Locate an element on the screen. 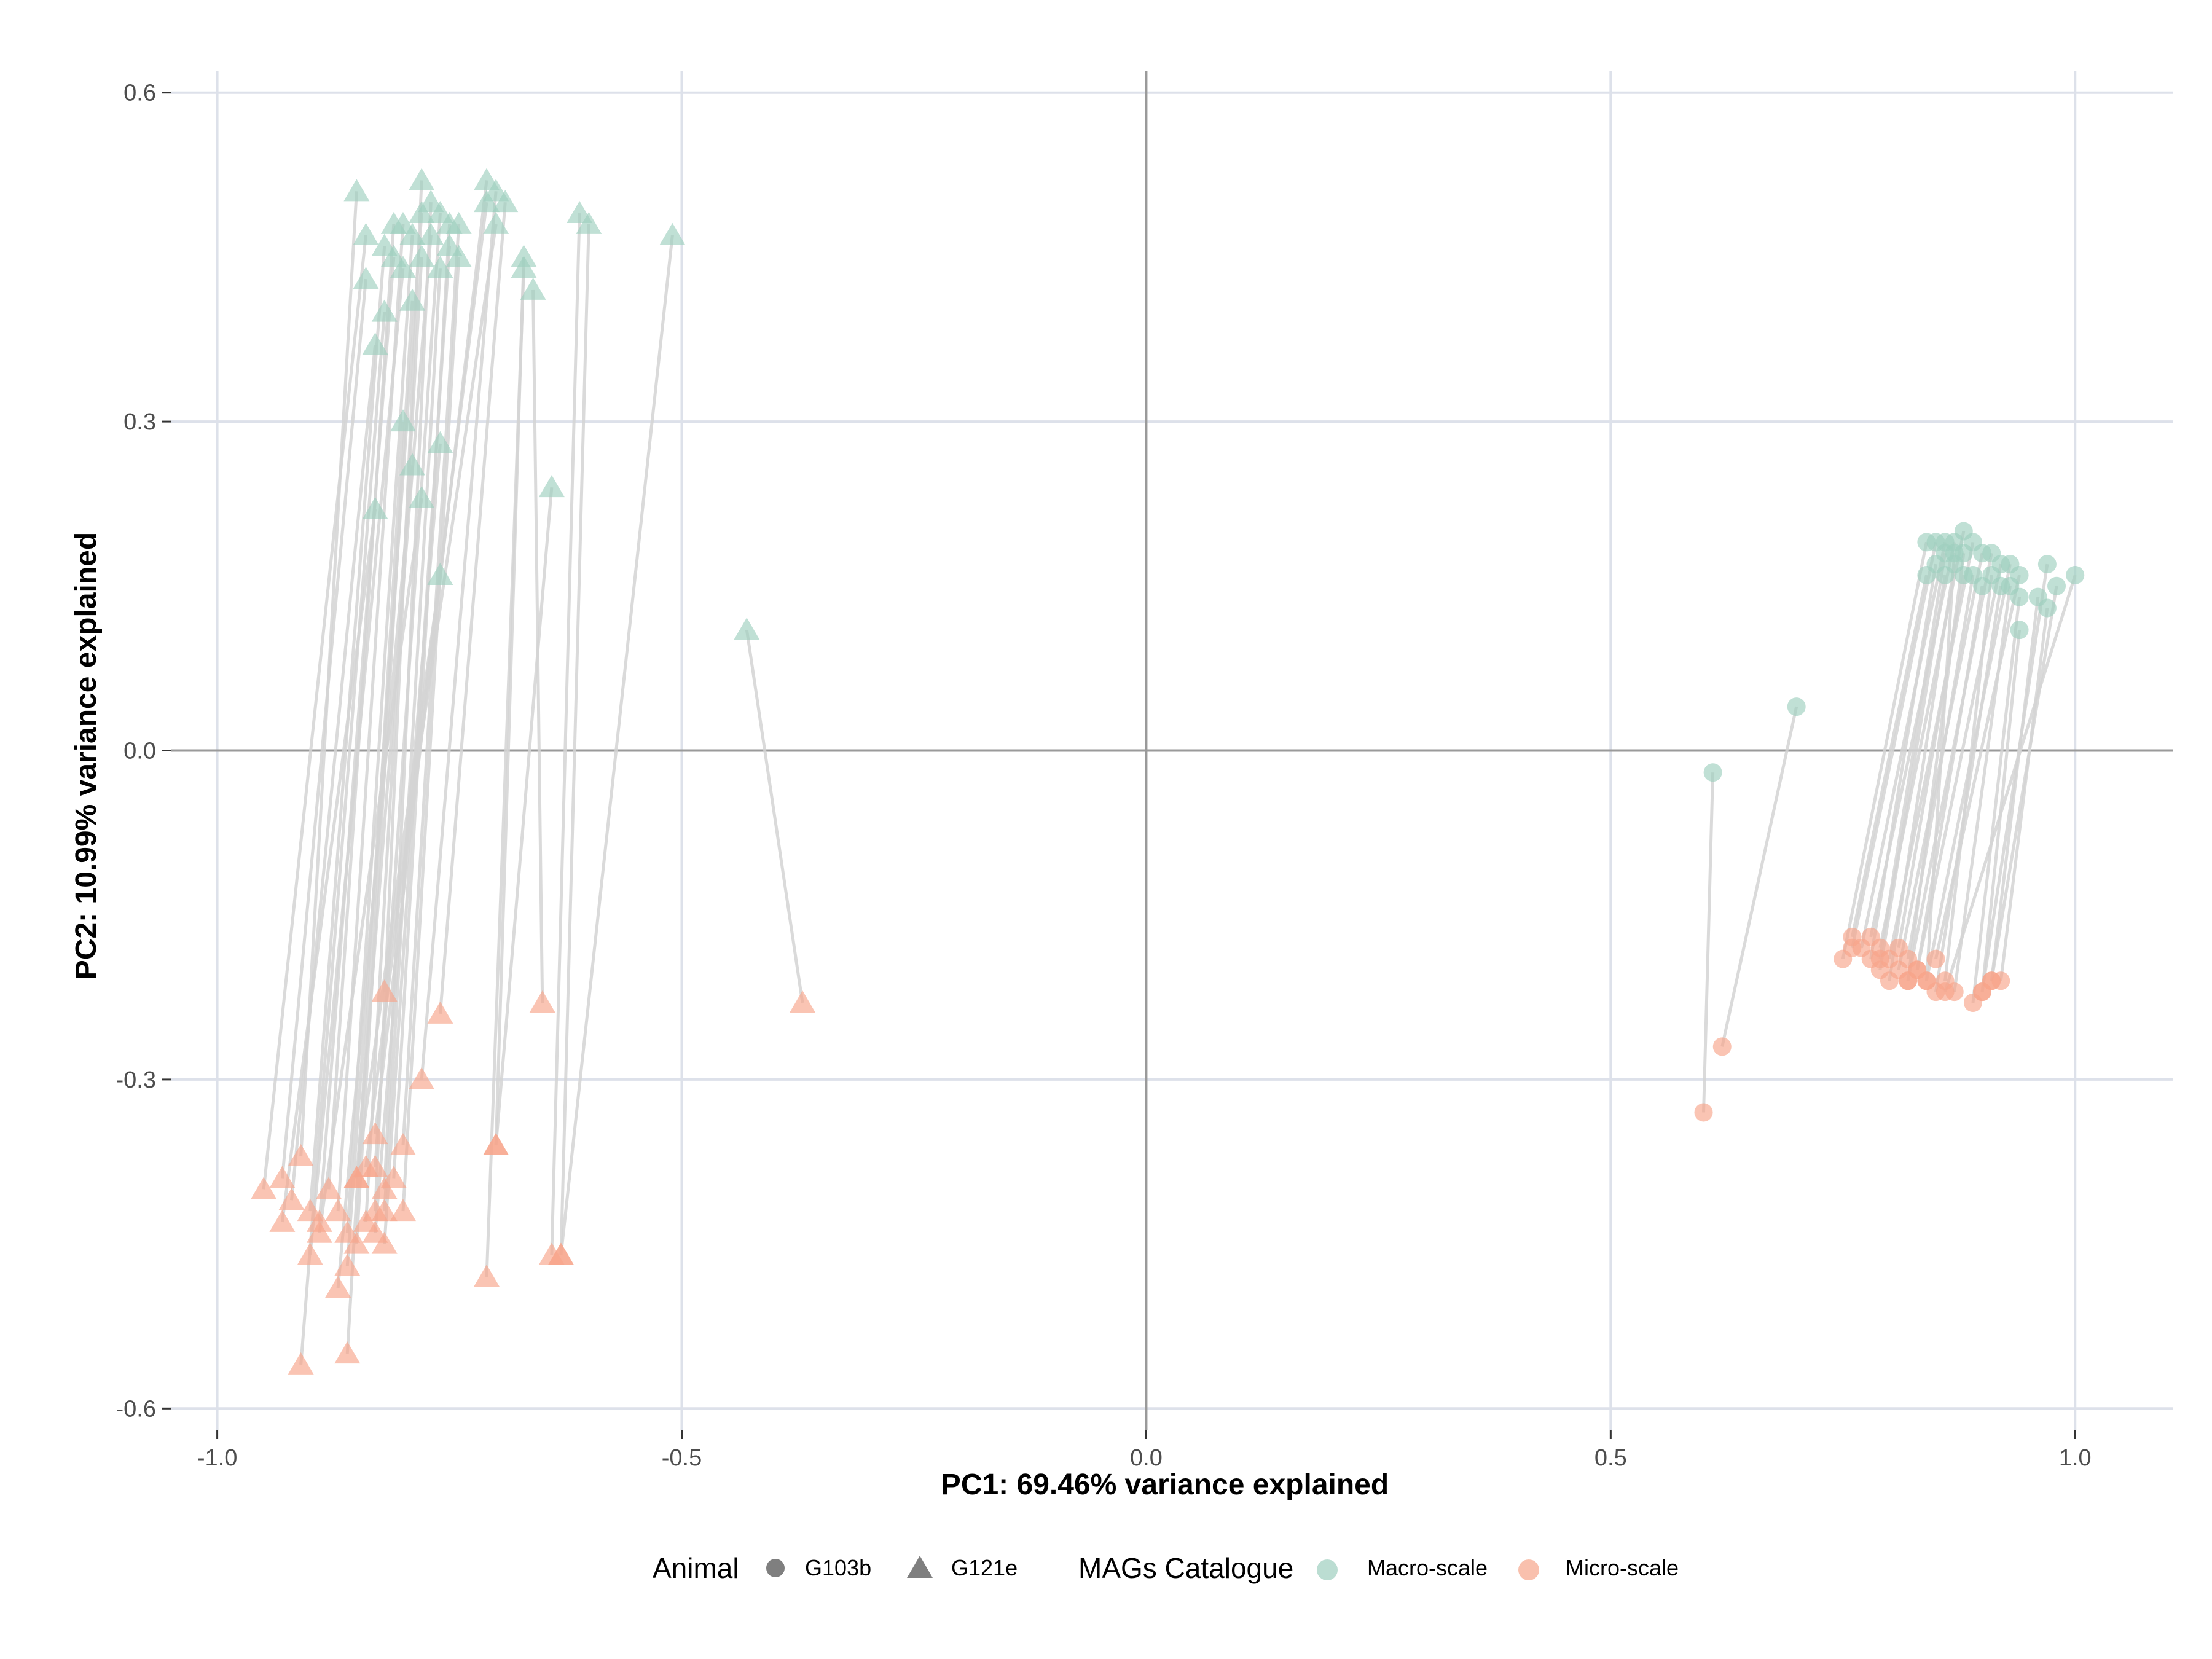  x-tick-label: 1.0 is located at coordinates (2075, 1458).